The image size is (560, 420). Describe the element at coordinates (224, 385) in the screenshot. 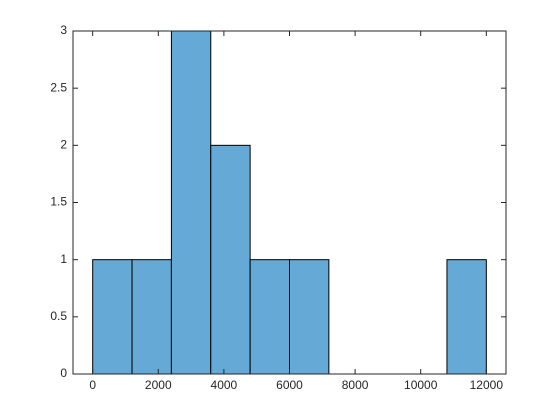

I see `x-tick-label: 4000` at that location.